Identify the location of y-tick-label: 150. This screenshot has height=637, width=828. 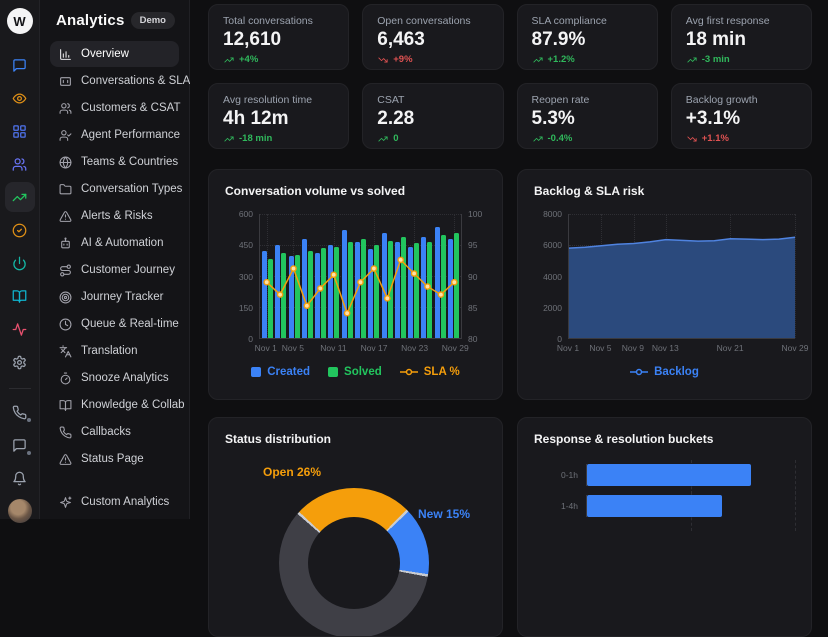
(245, 307).